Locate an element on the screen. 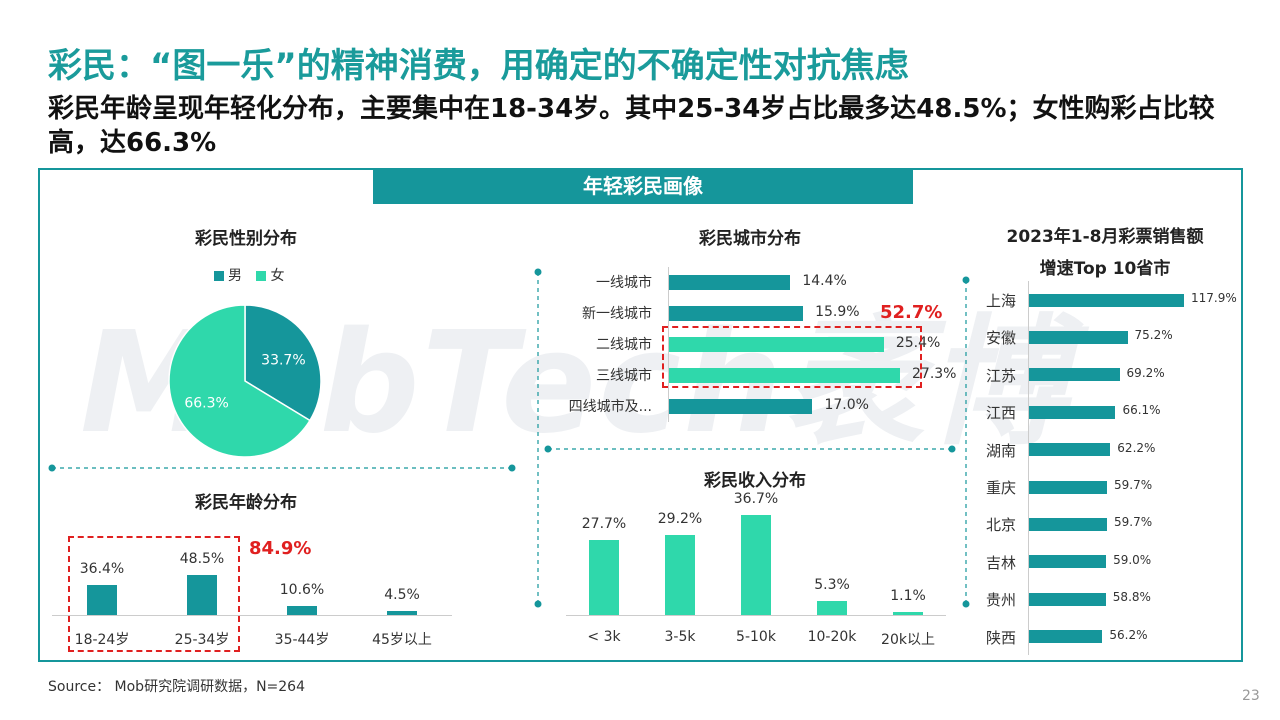  value-label-3-0: 27.7% is located at coordinates (604, 523).